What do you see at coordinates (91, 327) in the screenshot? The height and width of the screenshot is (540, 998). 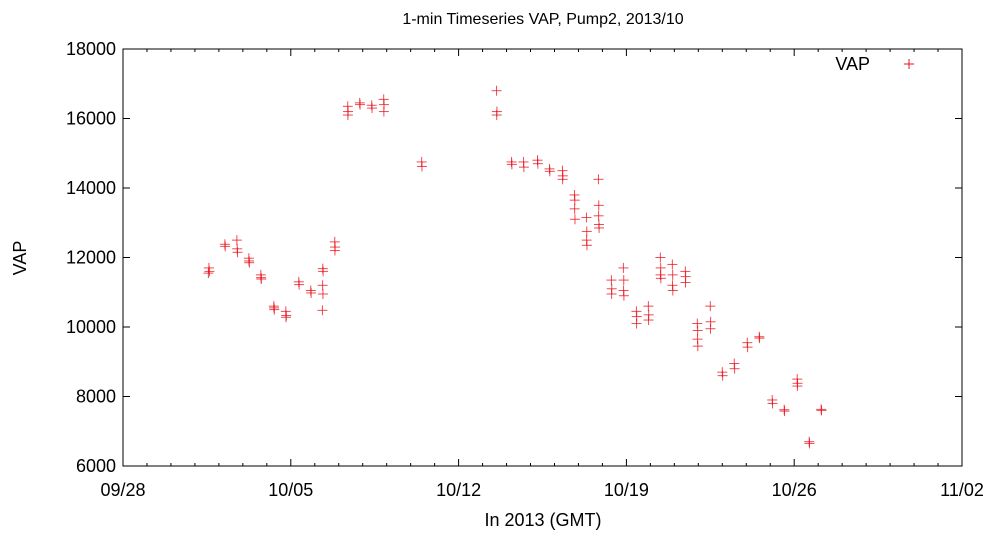 I see `y-tick-label: 10000` at bounding box center [91, 327].